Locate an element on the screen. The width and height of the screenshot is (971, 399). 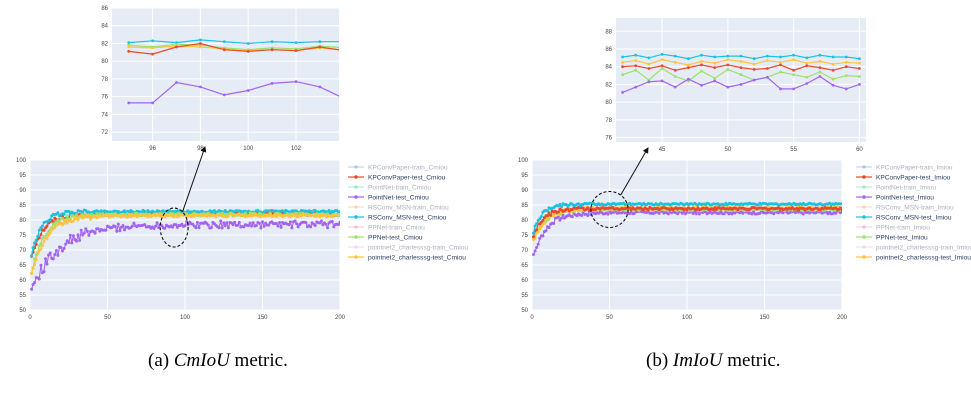
cm_main-y-tick-label: 55 is located at coordinates (22, 296).